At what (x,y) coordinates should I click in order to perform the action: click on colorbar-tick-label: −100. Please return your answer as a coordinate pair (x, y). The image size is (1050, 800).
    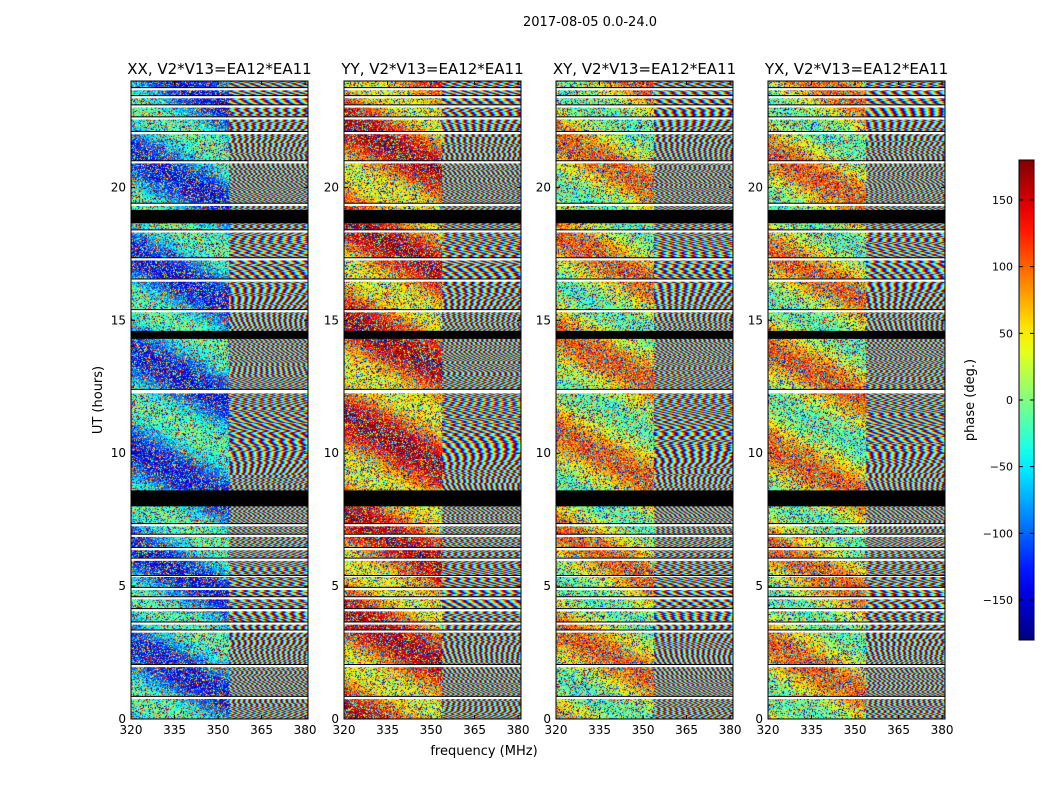
    Looking at the image, I should click on (998, 533).